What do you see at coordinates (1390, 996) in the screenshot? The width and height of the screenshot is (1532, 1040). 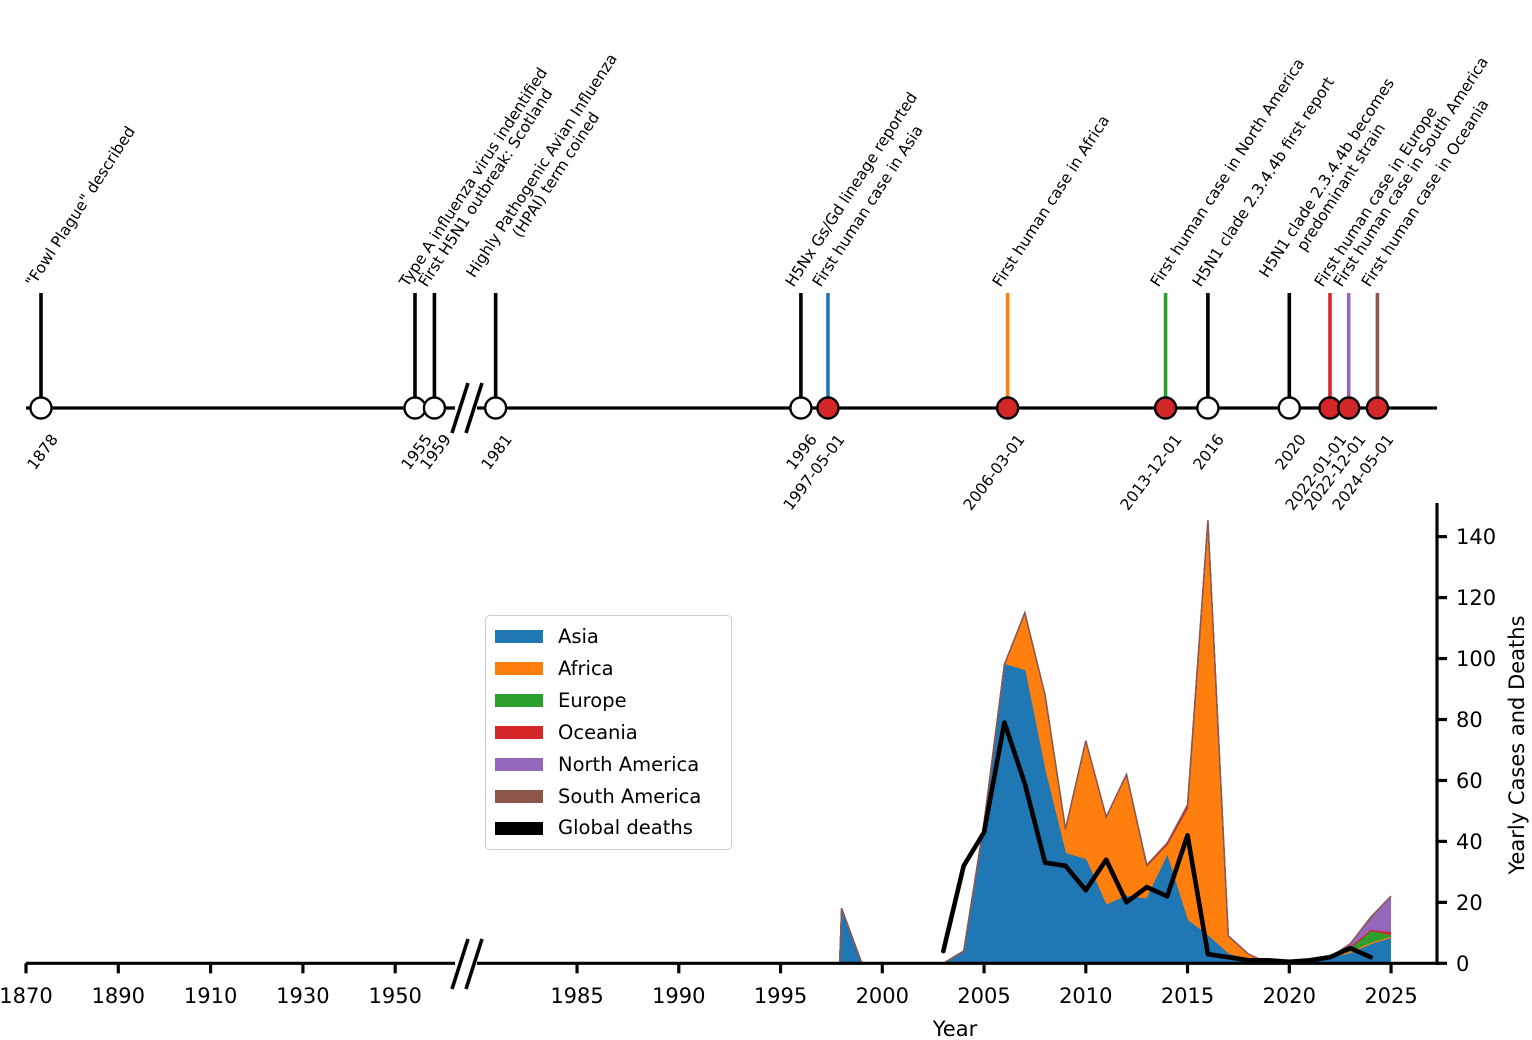 I see `x-tick-label: 2025` at bounding box center [1390, 996].